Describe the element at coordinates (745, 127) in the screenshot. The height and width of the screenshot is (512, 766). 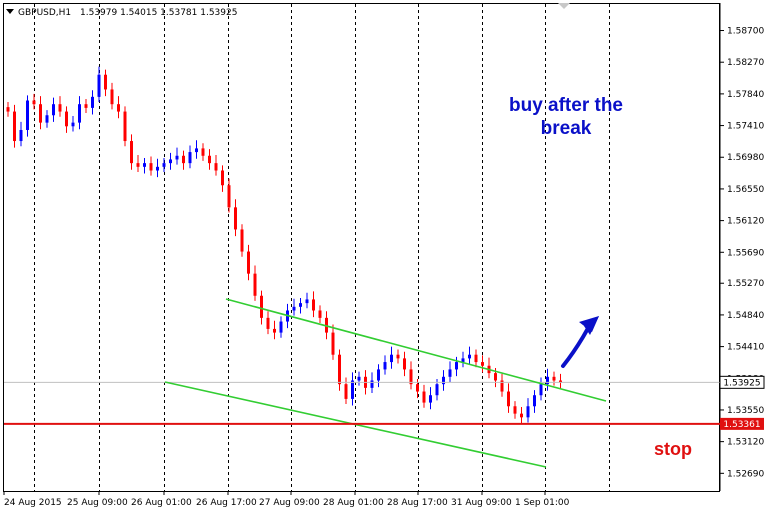
I see `price-tick-label: 1.57410` at that location.